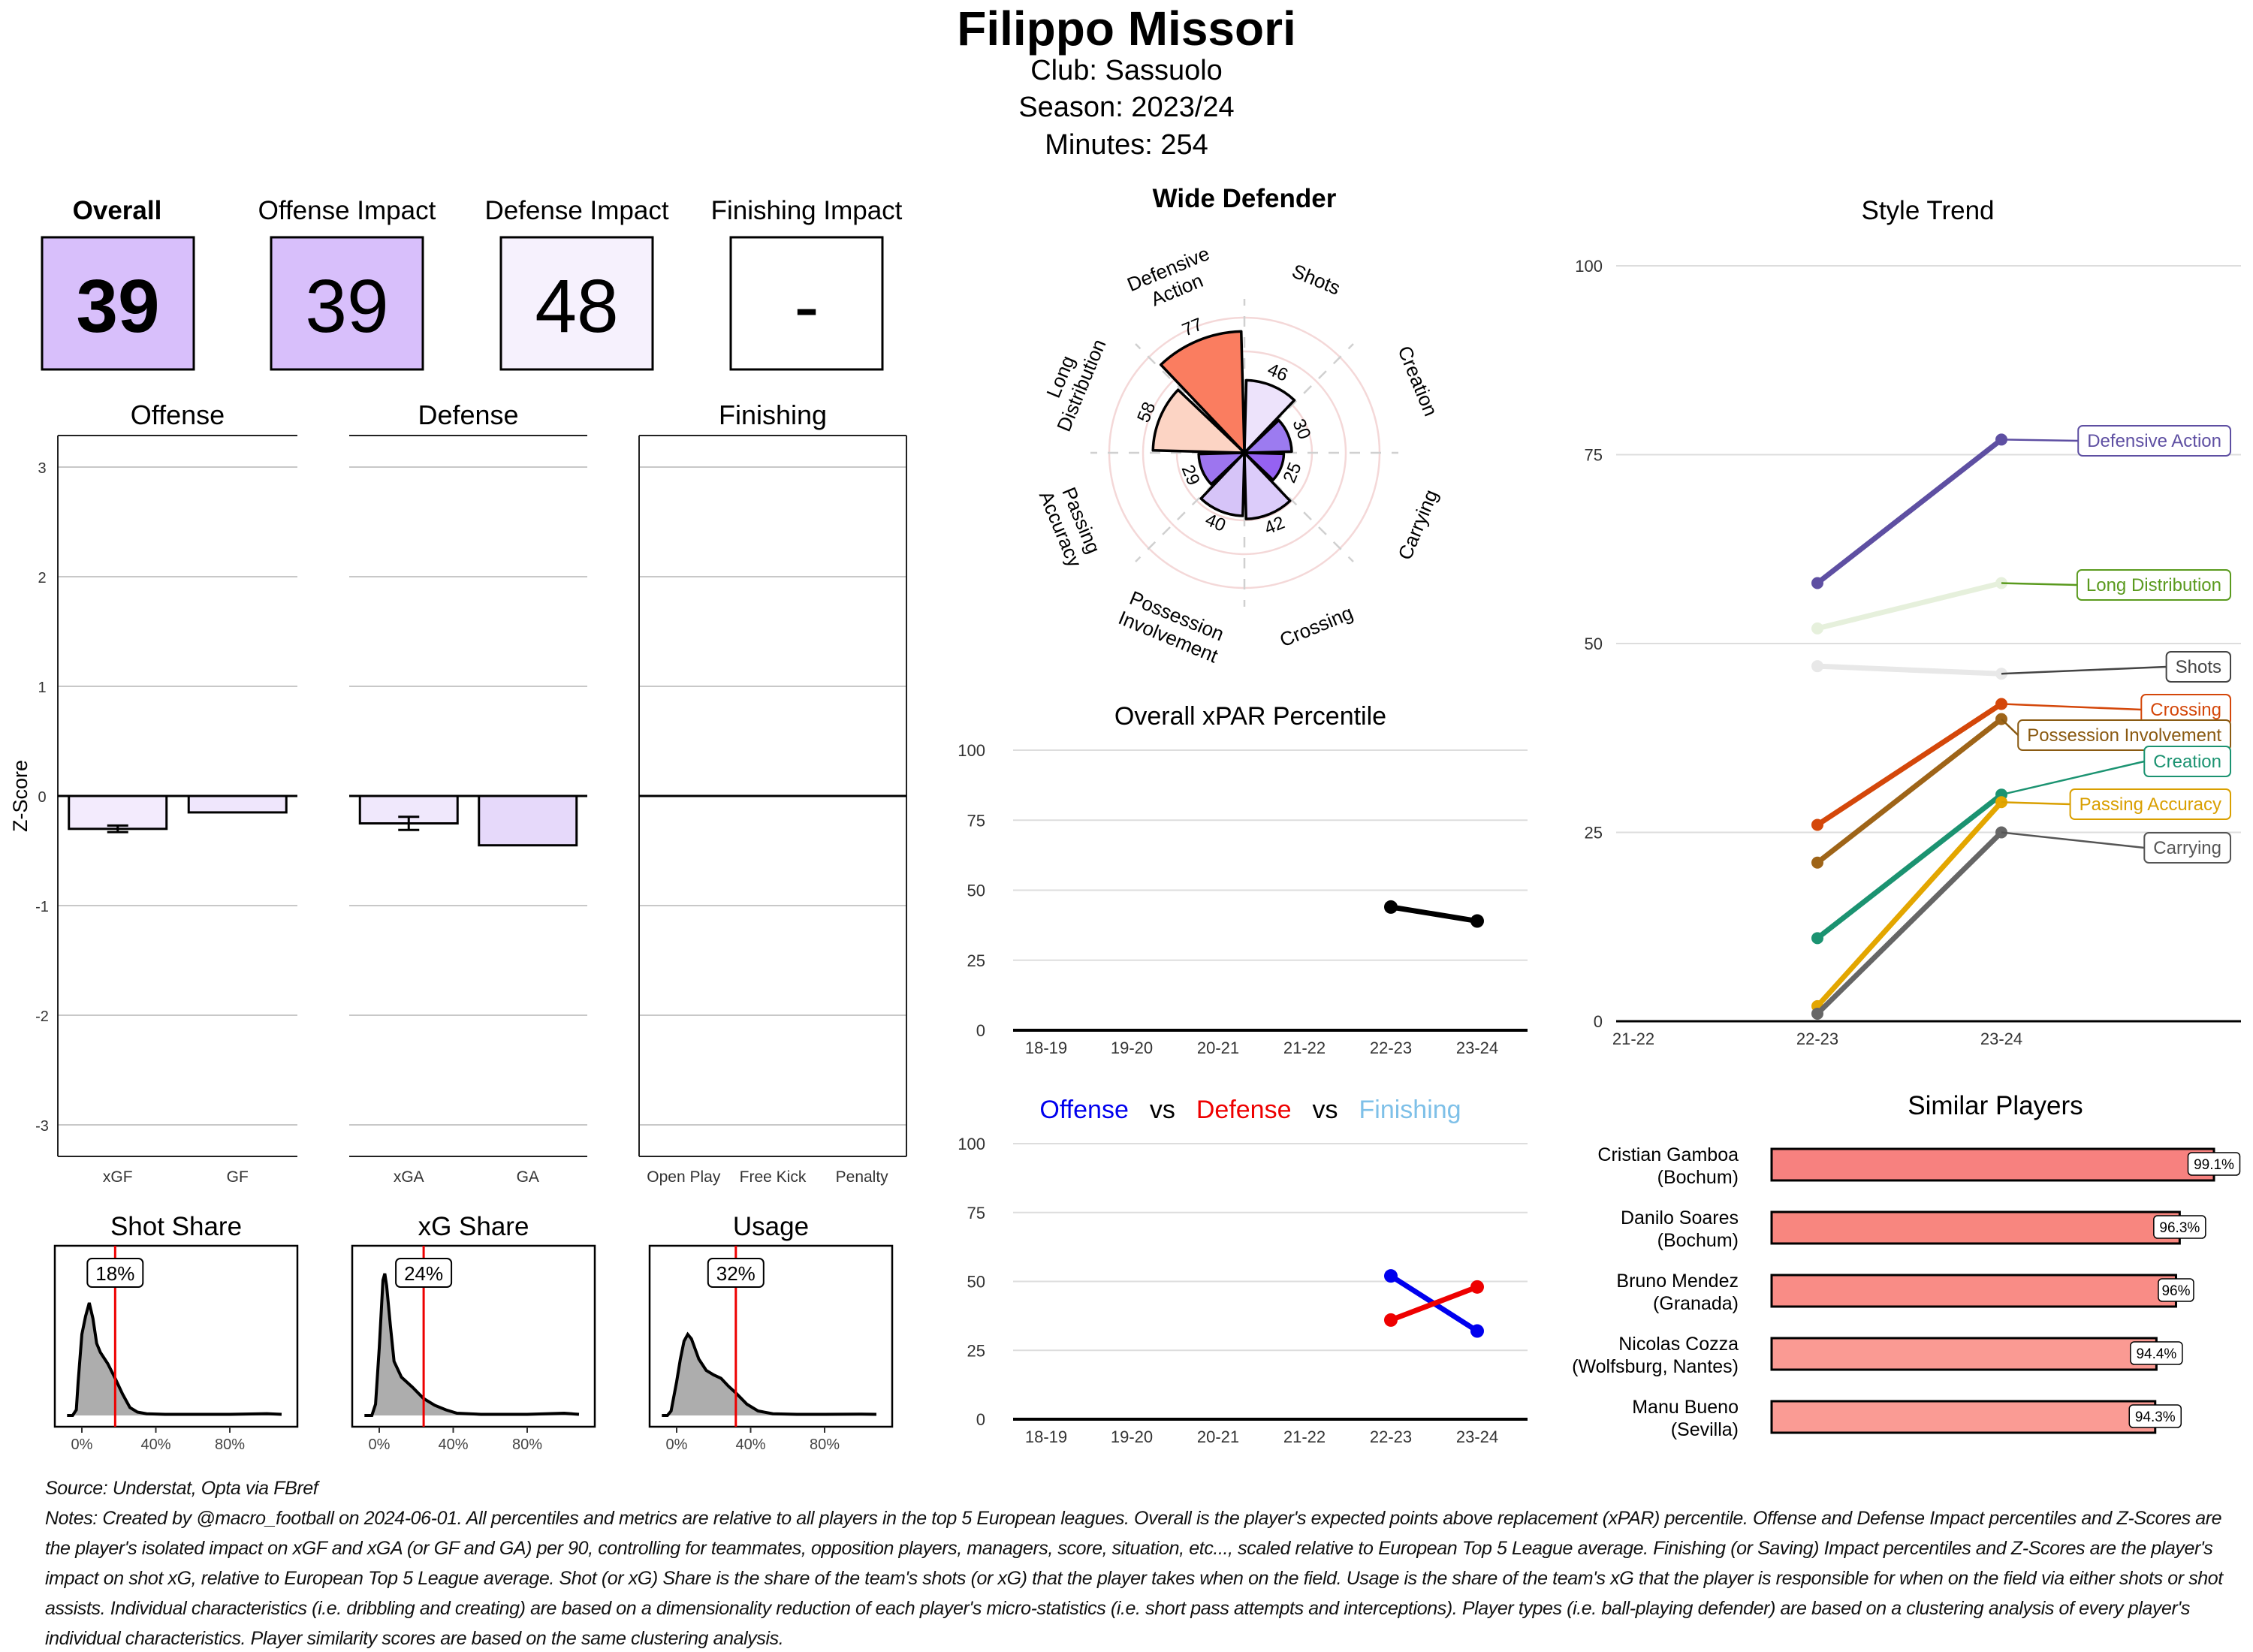  Describe the element at coordinates (1907, 1418) in the screenshot. I see `similar-player-row: Manu Bueno(Sevilla) 94.3%` at that location.